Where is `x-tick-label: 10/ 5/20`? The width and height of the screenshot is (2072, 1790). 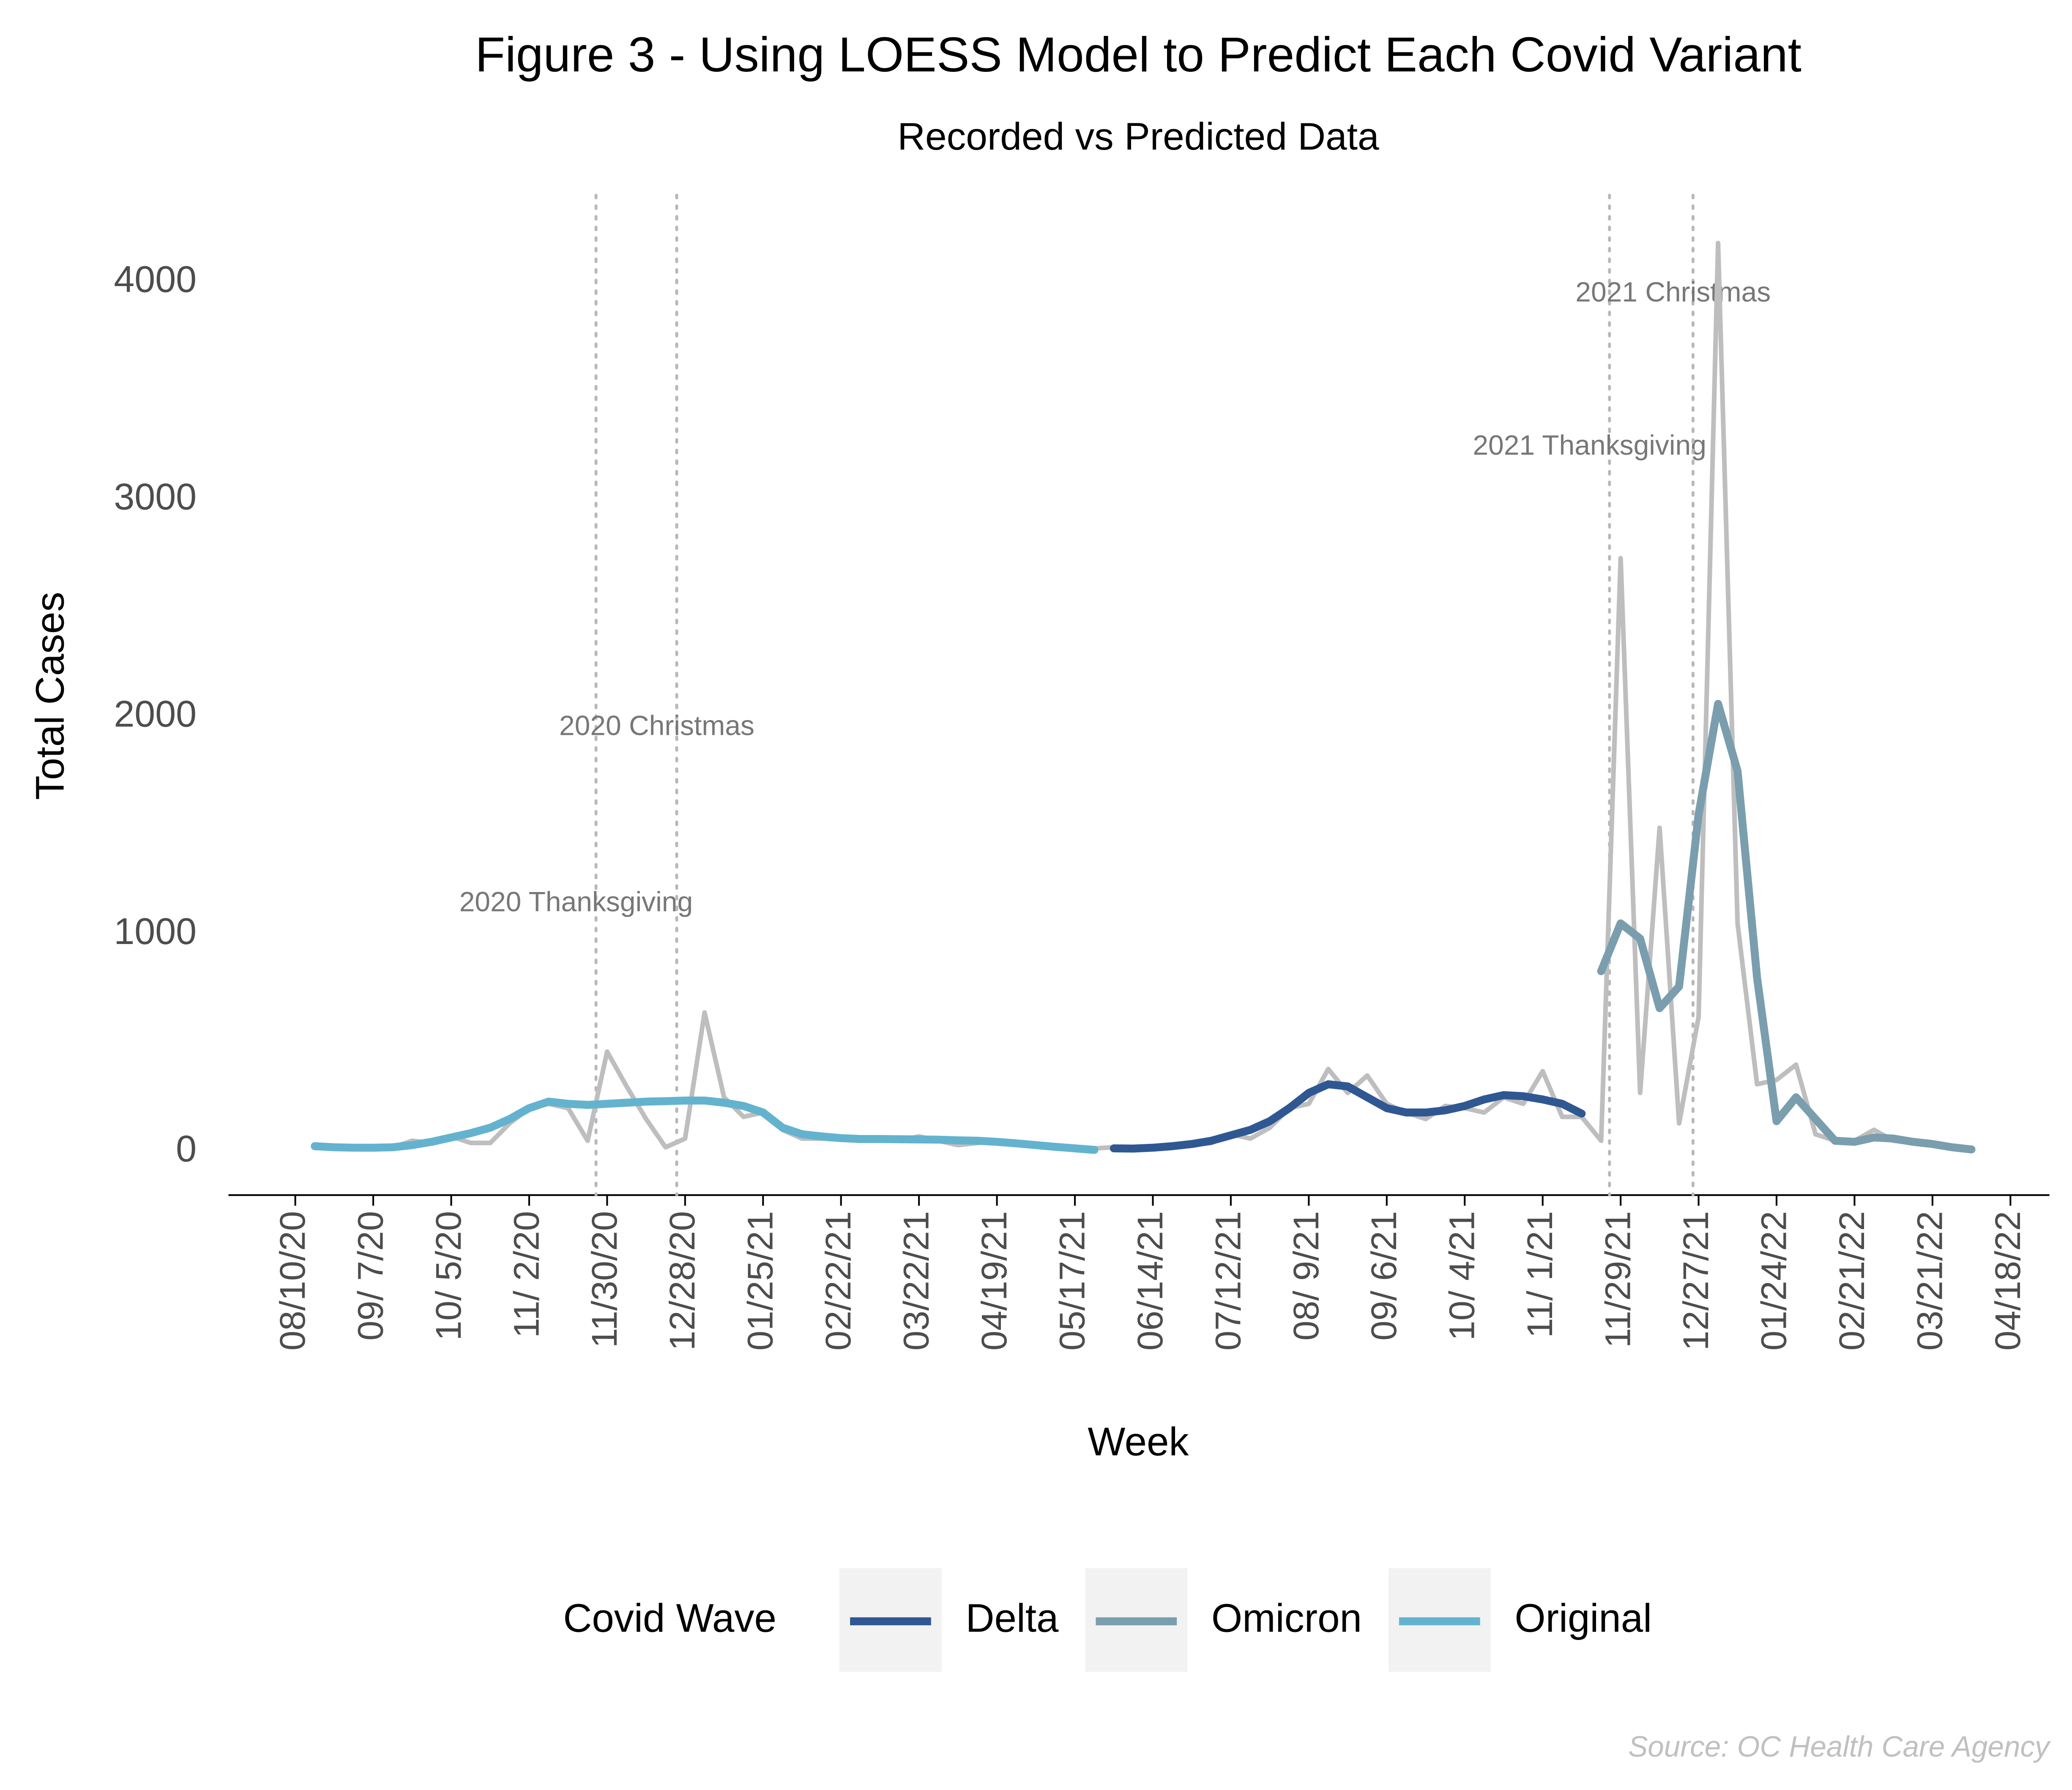
x-tick-label: 10/ 5/20 is located at coordinates (448, 1276).